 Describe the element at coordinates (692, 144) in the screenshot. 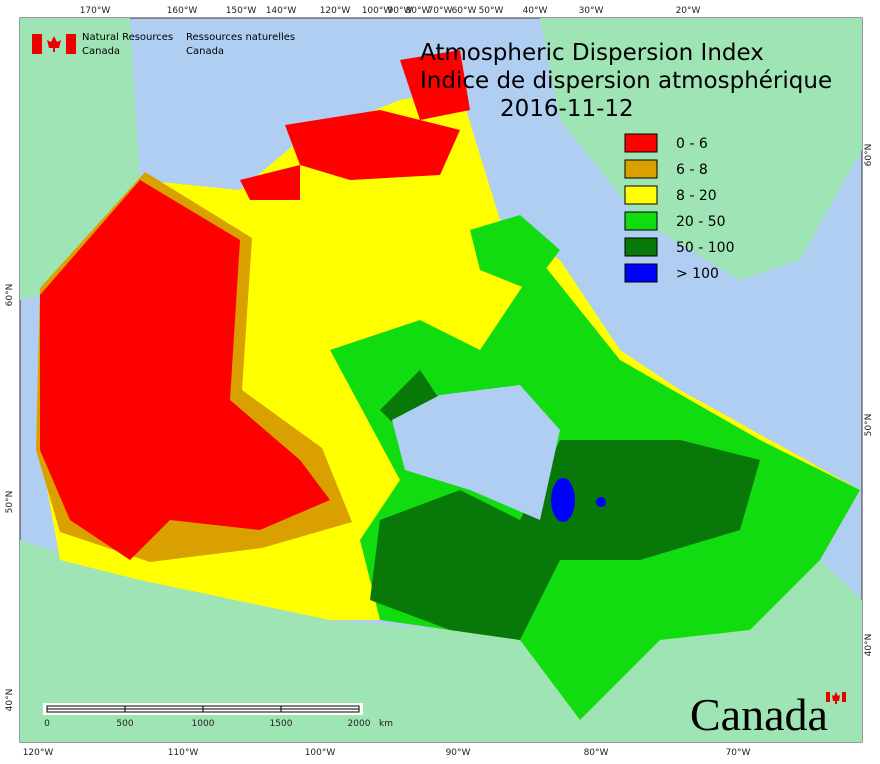

I see `legend-label: 0 - 6` at that location.